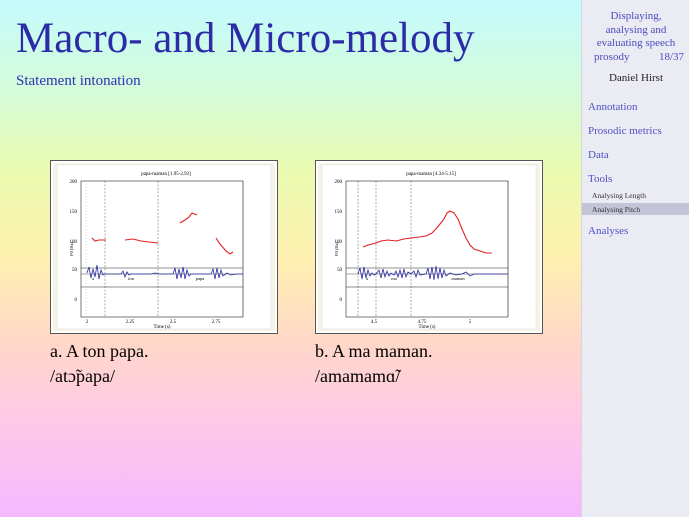 The width and height of the screenshot is (689, 517). I want to click on segment-label: ma, so click(394, 278).